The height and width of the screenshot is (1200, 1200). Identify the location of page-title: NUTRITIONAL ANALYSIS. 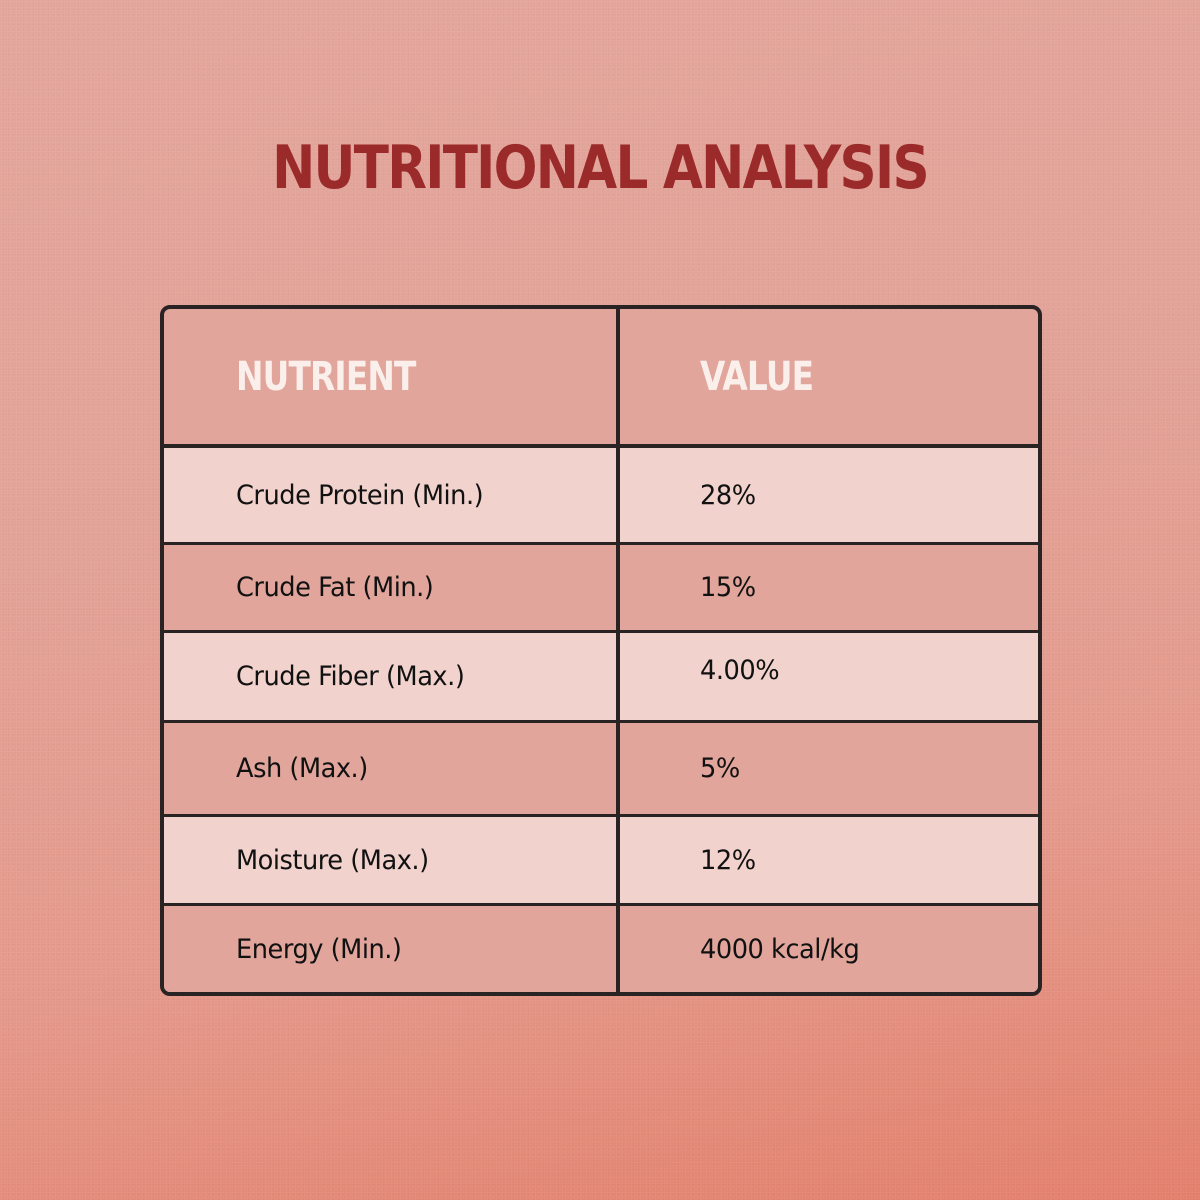
(601, 168).